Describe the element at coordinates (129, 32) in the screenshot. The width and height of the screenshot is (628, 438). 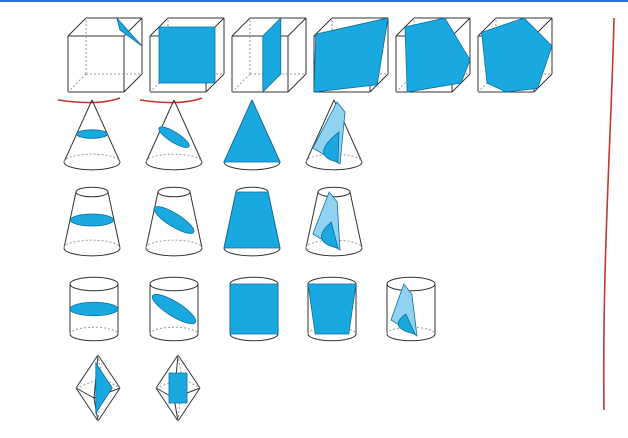
I see `section-corner-triangle` at that location.